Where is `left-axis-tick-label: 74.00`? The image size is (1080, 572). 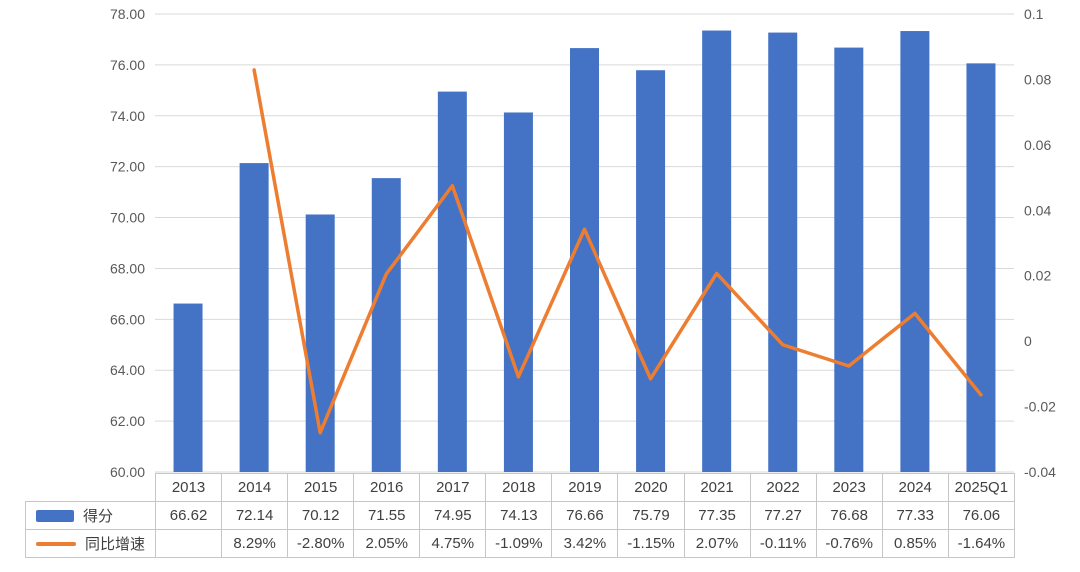
left-axis-tick-label: 74.00 is located at coordinates (127, 116).